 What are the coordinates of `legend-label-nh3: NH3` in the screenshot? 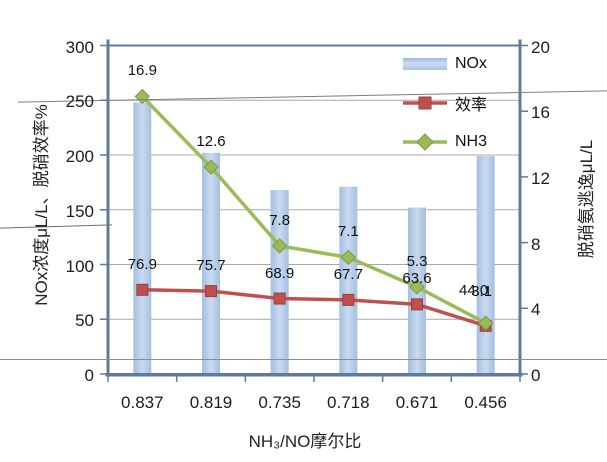 It's located at (471, 141).